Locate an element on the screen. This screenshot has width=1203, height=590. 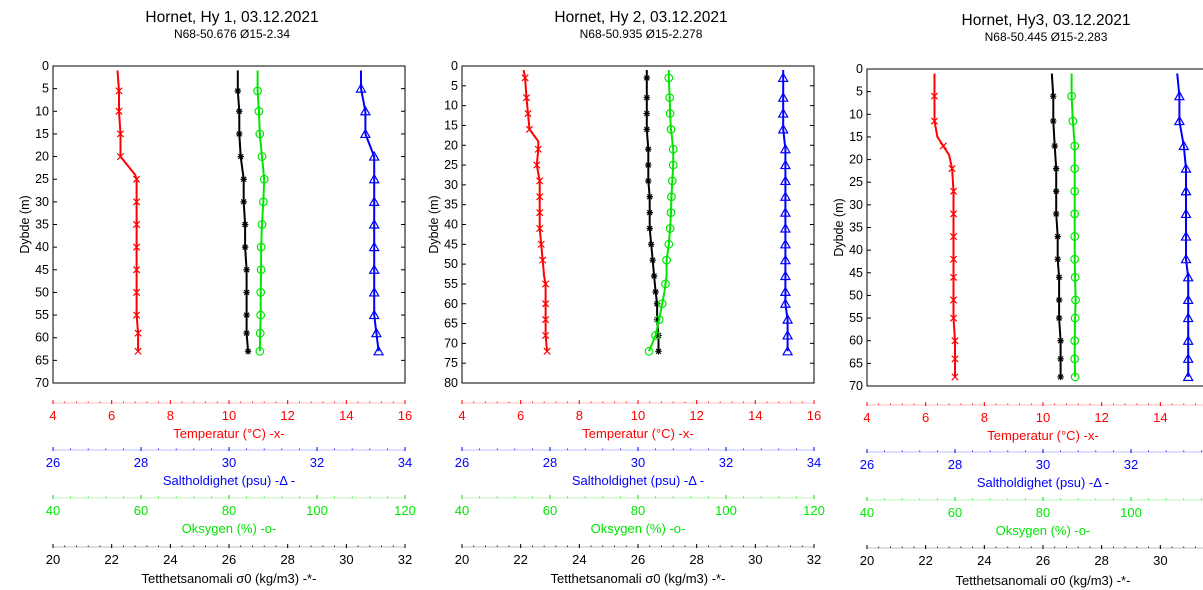
x-axis-sal: 26 28 30 32 34 Saltholdighet (psu) -Δ - is located at coordinates (229, 467).